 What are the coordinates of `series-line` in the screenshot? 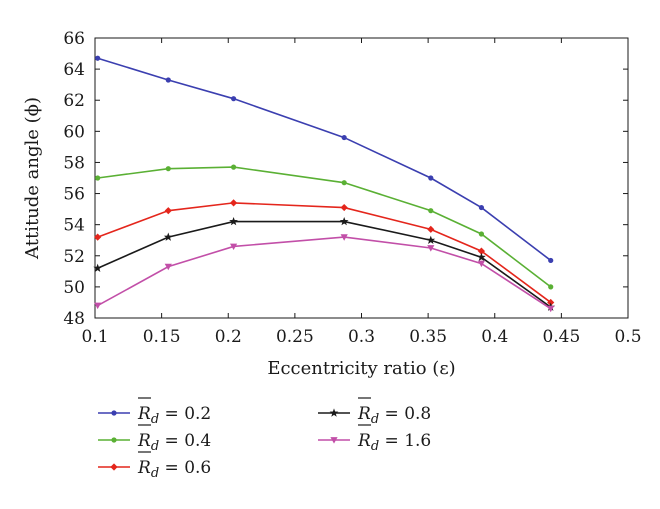 It's located at (324, 273).